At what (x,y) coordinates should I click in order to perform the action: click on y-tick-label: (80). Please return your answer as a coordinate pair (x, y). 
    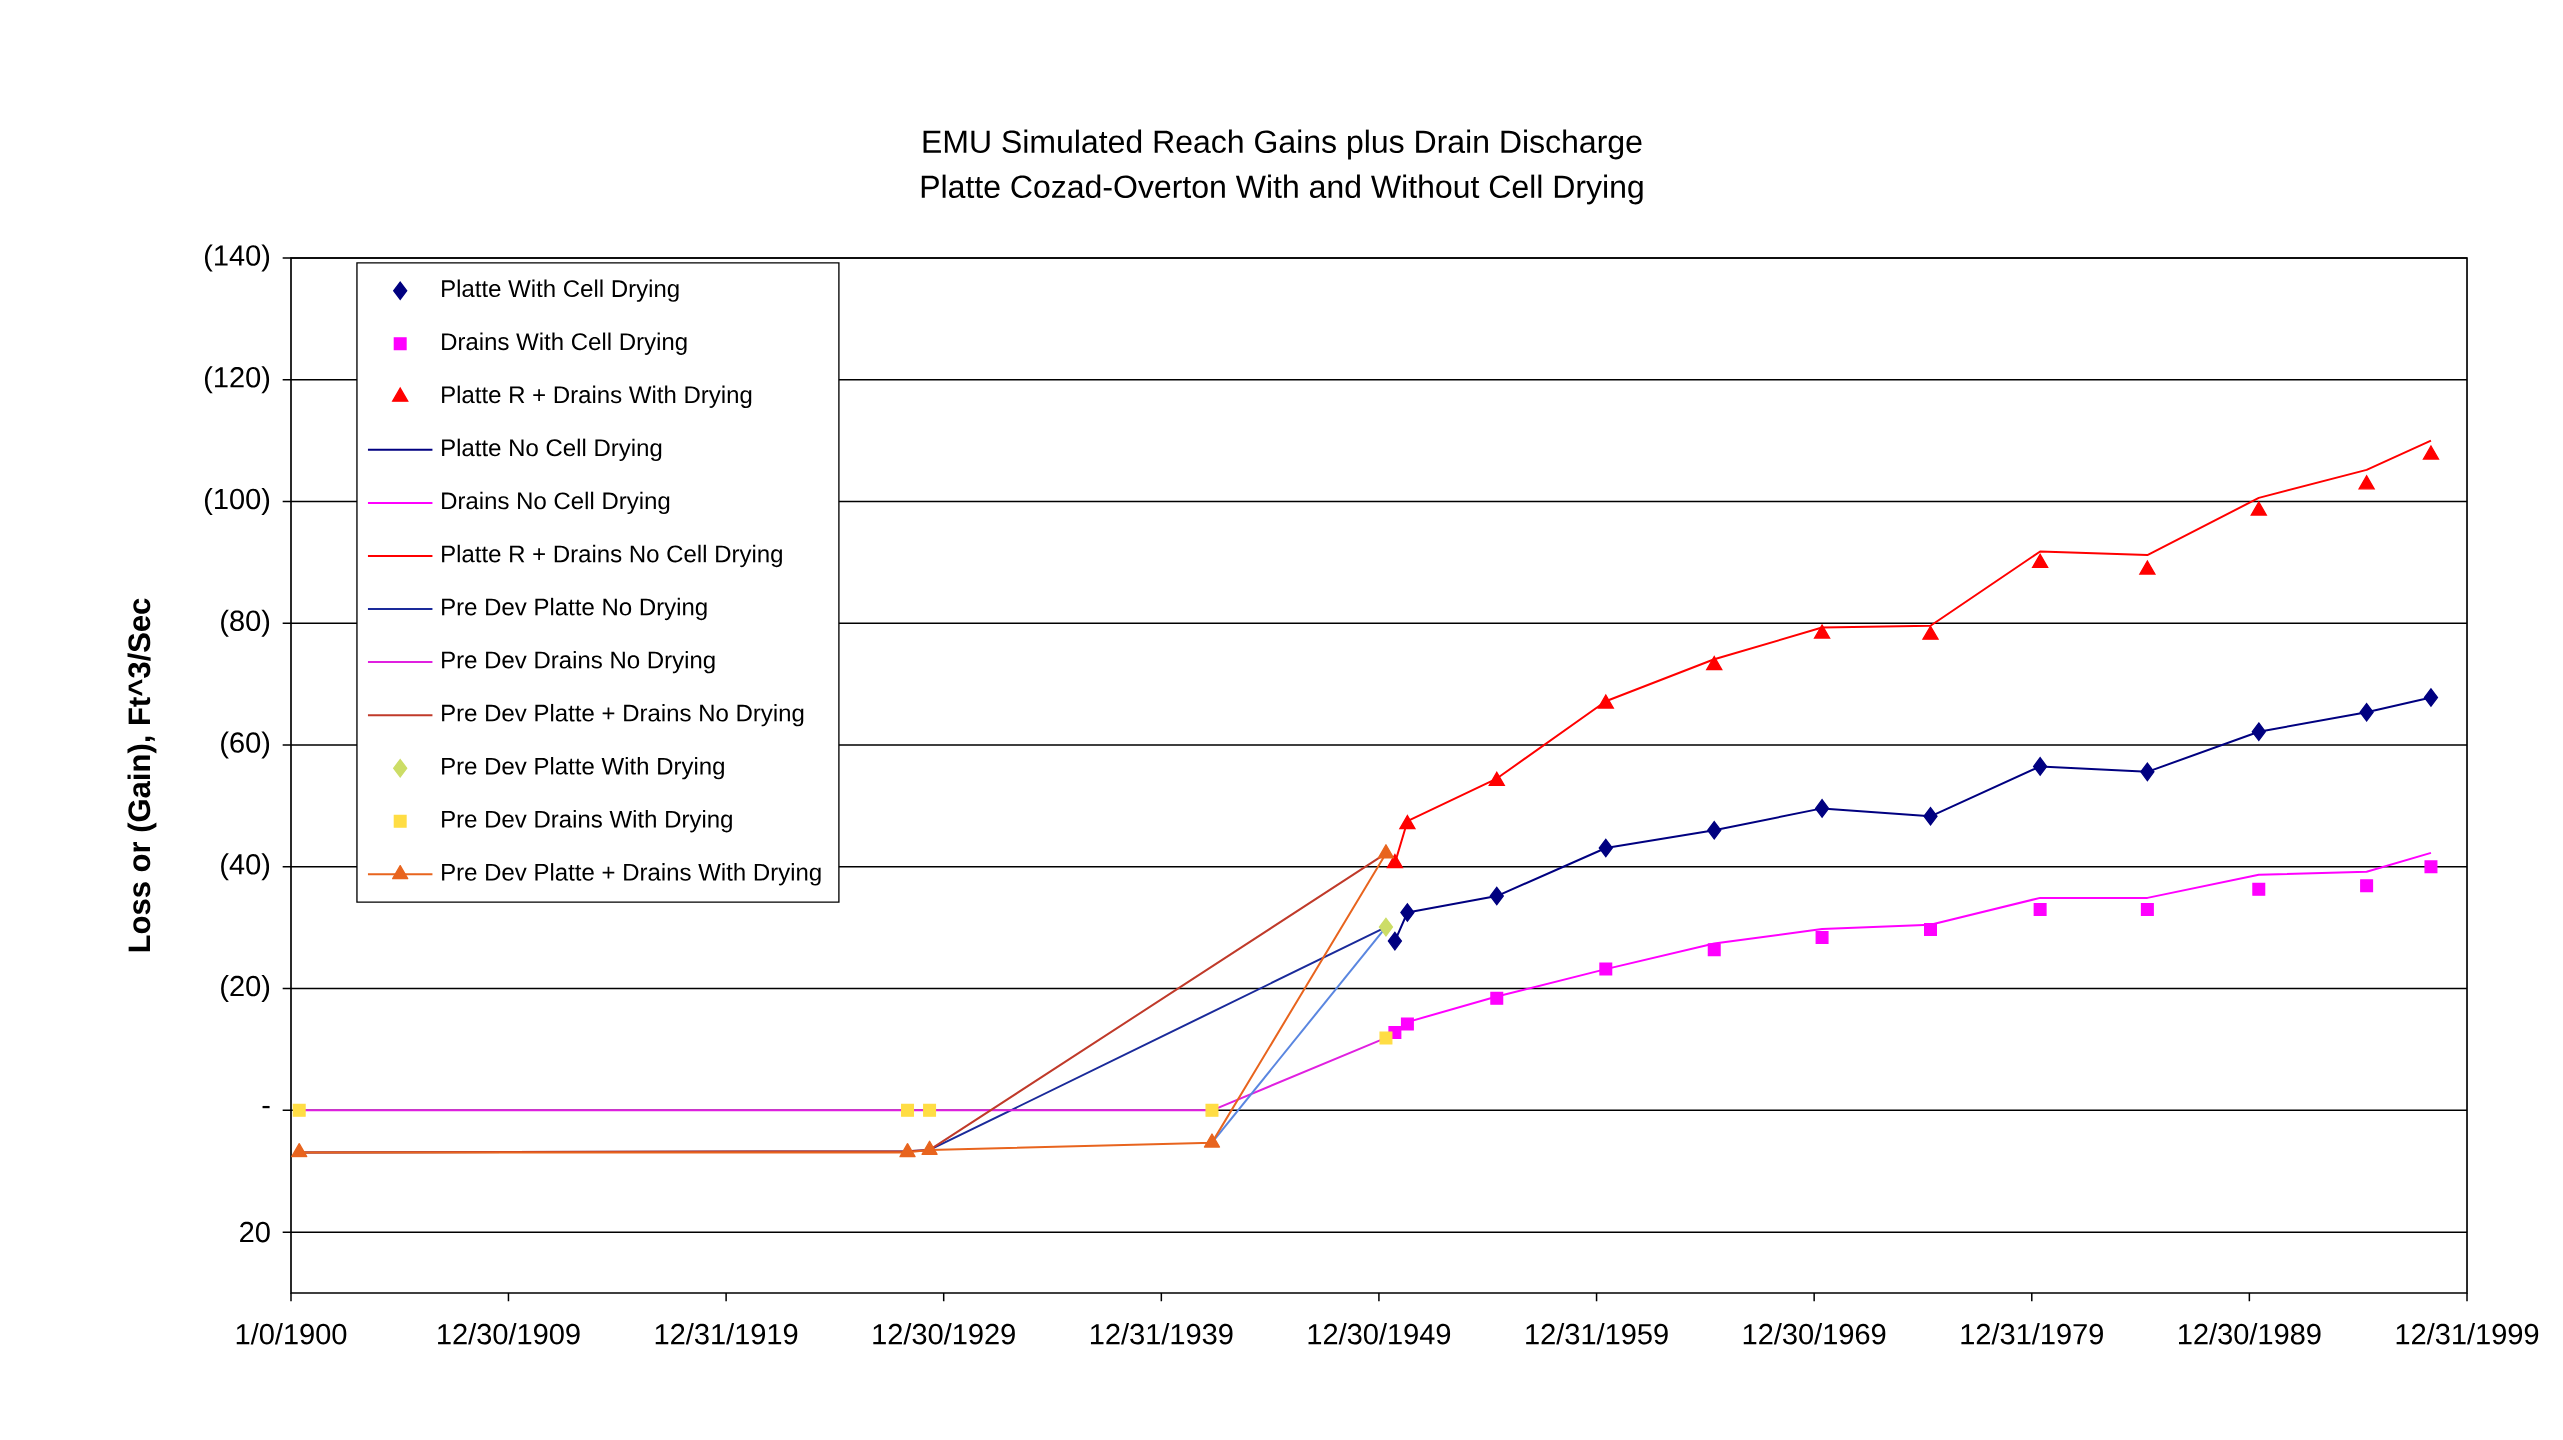
    Looking at the image, I should click on (245, 623).